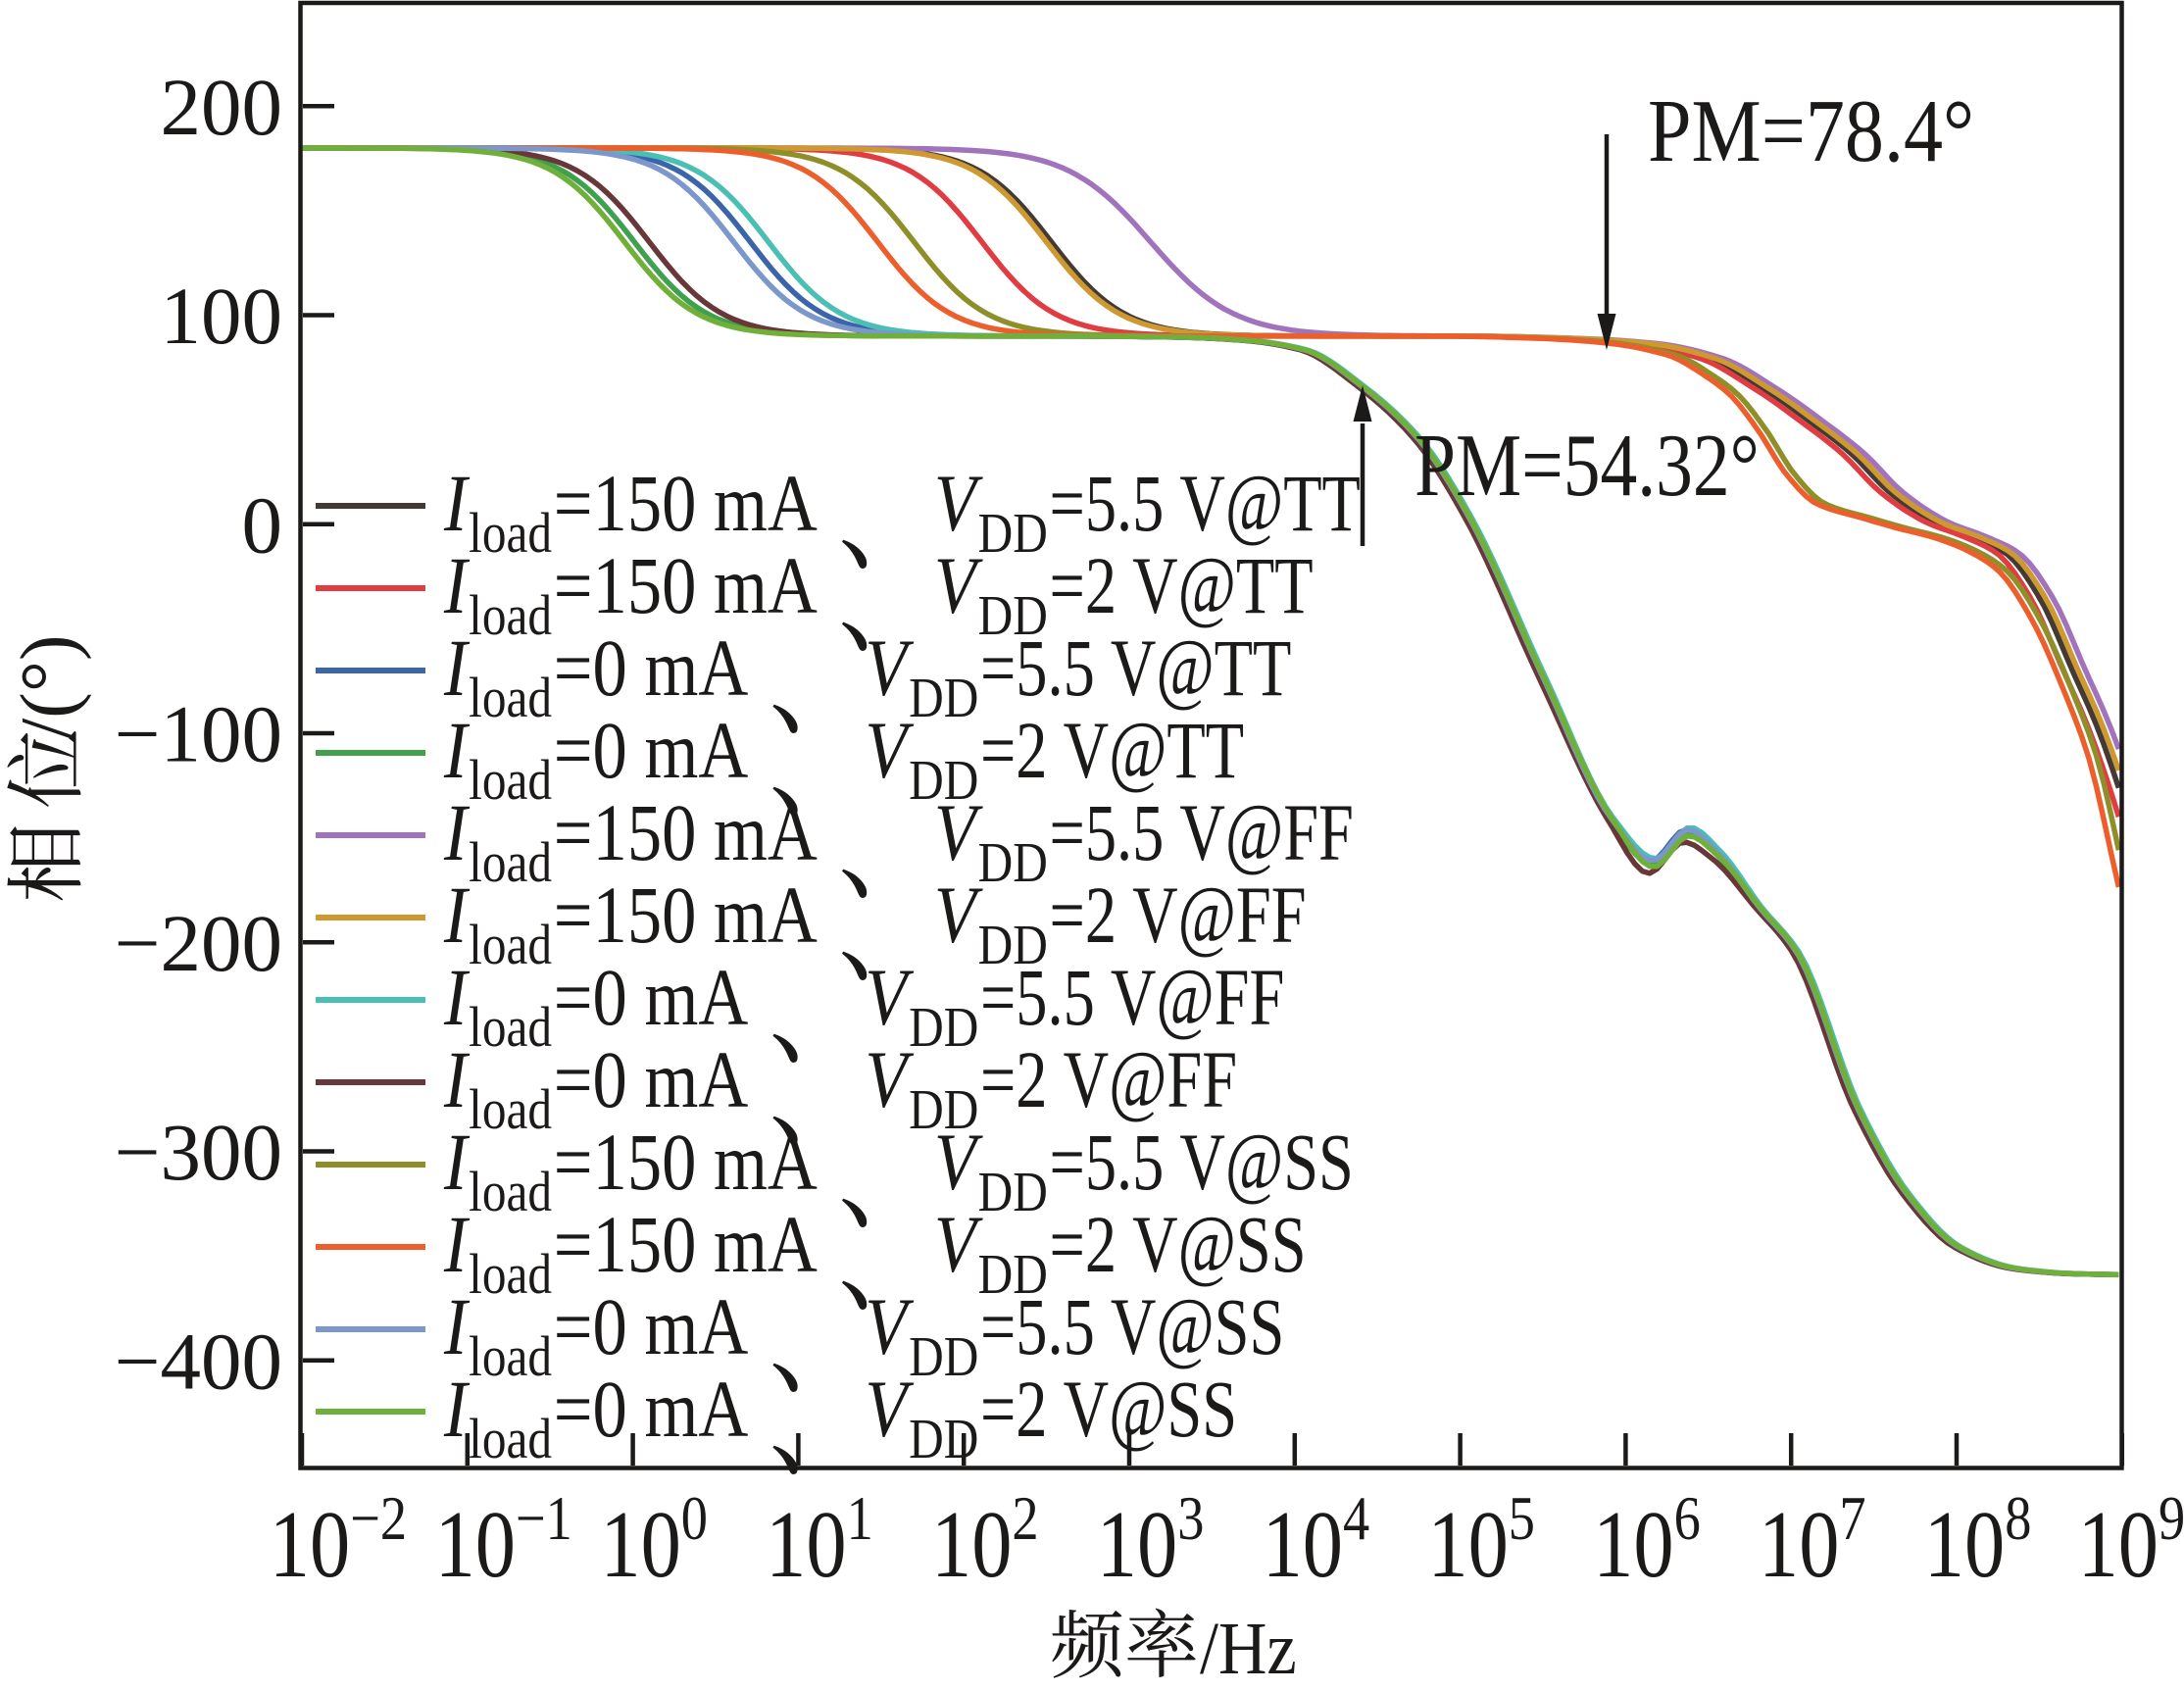  I want to click on svg-text: /Hz, so click(1248, 1647).